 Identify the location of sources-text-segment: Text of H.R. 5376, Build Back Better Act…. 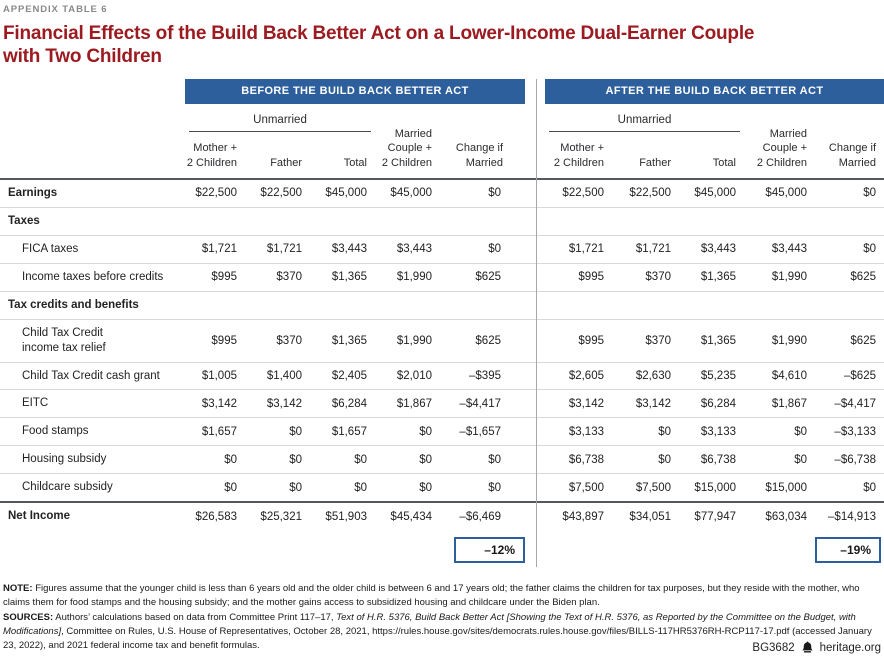
(429, 624).